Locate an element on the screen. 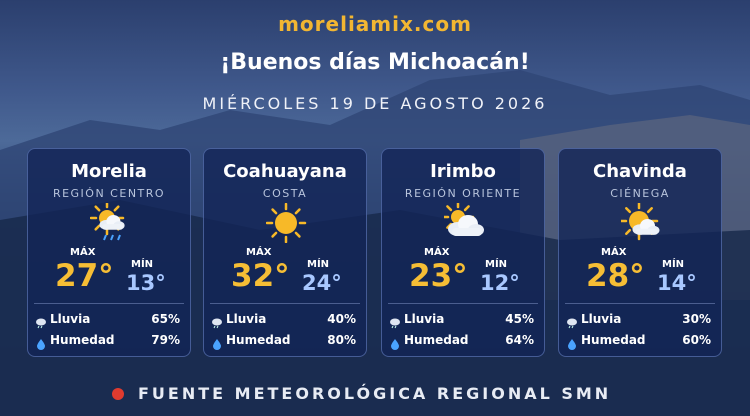  region-name: REGIÓN CENTRO is located at coordinates (109, 193).